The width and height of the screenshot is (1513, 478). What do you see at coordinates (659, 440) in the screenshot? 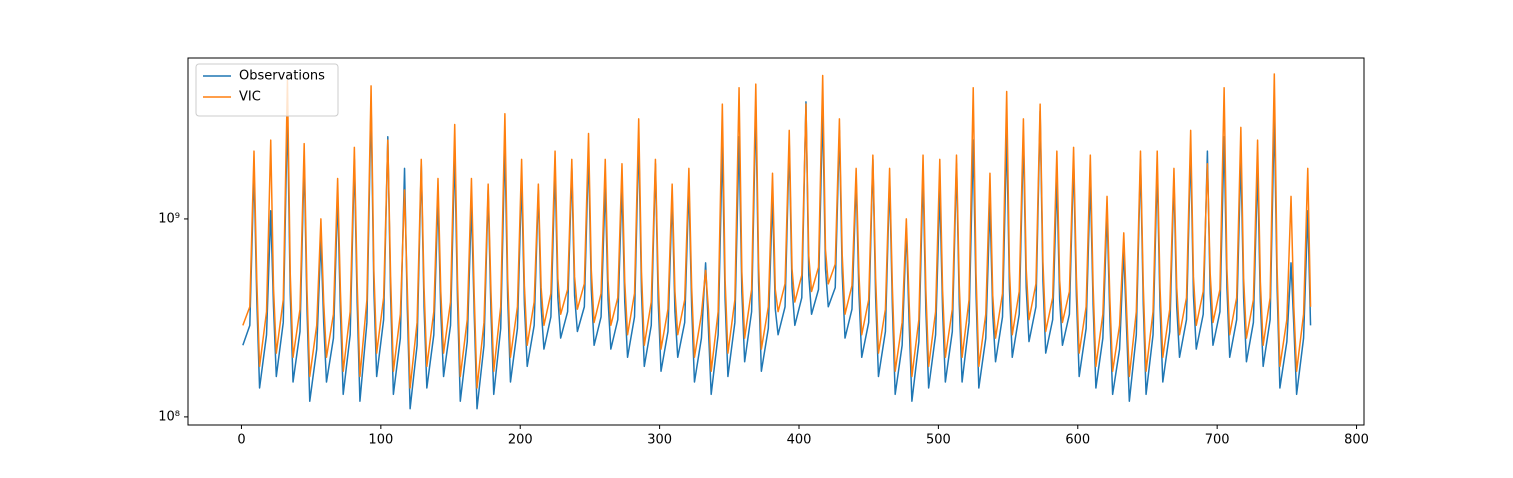
I see `x-tick-label: 300` at bounding box center [659, 440].